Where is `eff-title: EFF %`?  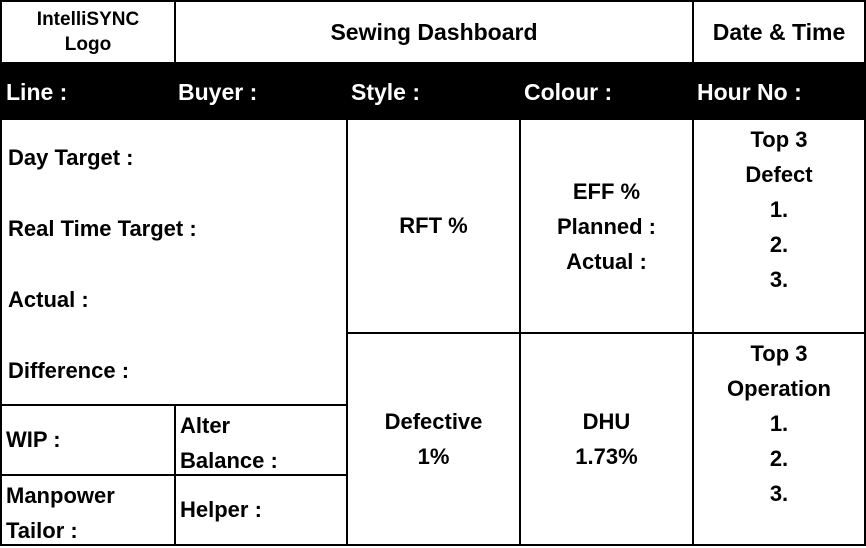
eff-title: EFF % is located at coordinates (606, 191).